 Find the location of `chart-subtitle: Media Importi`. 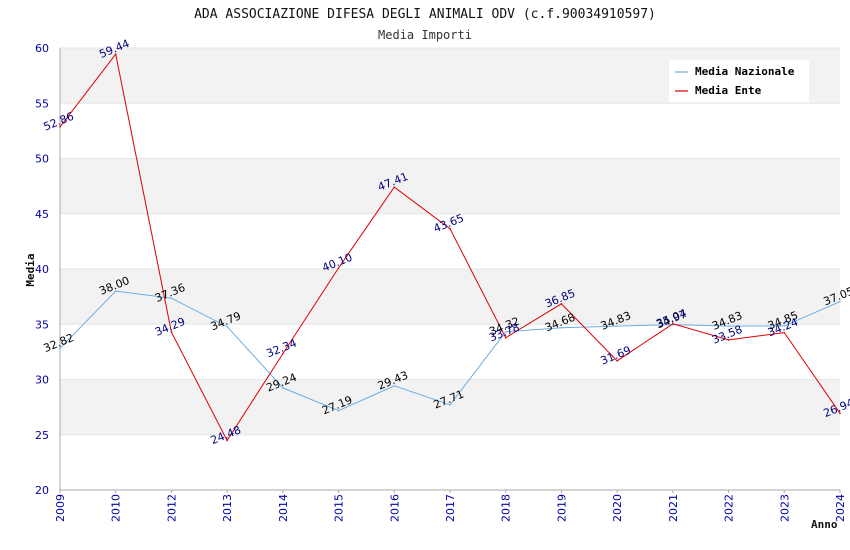

chart-subtitle: Media Importi is located at coordinates (425, 35).